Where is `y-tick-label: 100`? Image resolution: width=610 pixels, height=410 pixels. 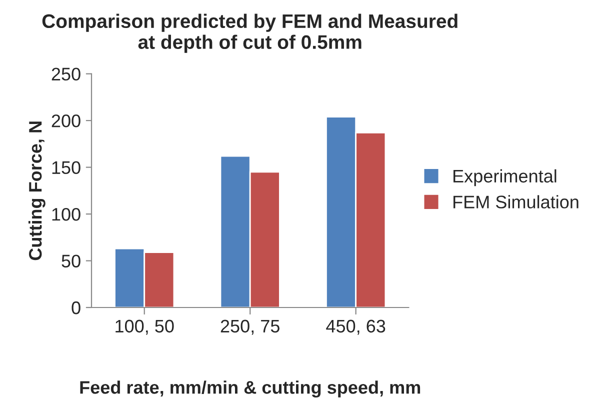
y-tick-label: 100 is located at coordinates (66, 214).